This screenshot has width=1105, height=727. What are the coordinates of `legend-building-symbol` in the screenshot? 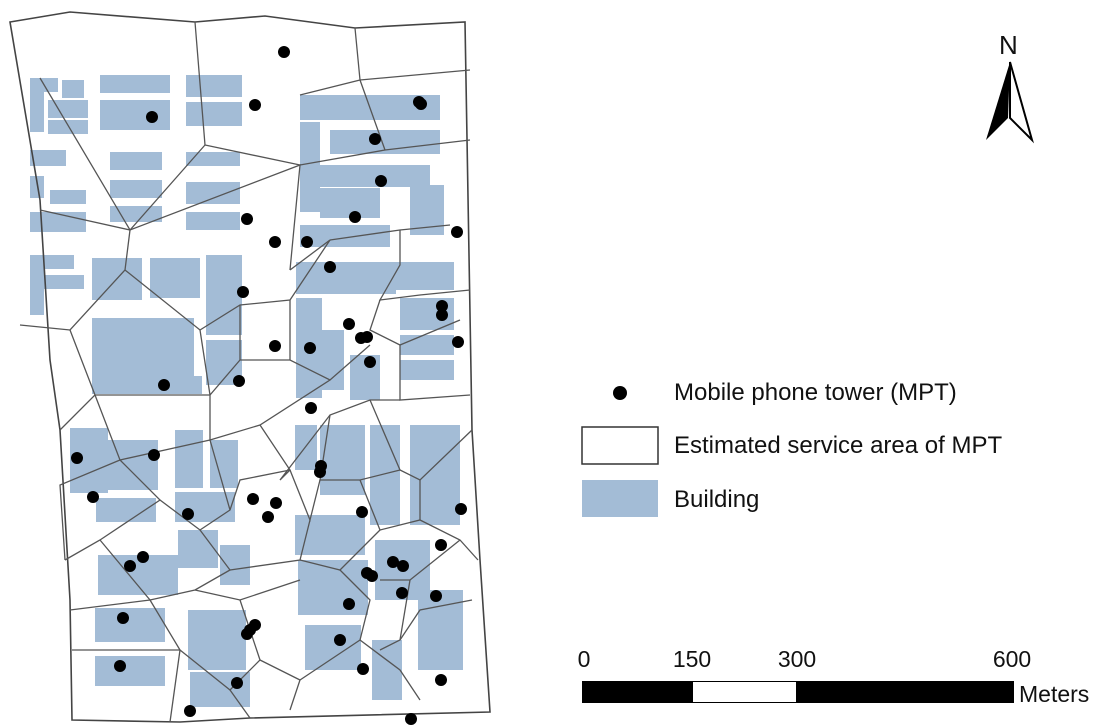 It's located at (620, 498).